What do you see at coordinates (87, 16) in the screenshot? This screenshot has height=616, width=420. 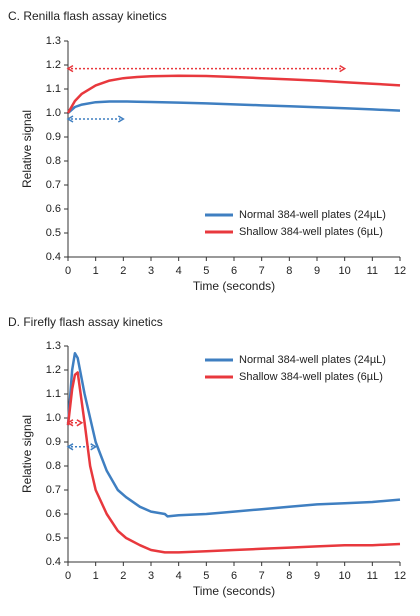 I see `chart-title: C. Renilla flash assay kinetics` at bounding box center [87, 16].